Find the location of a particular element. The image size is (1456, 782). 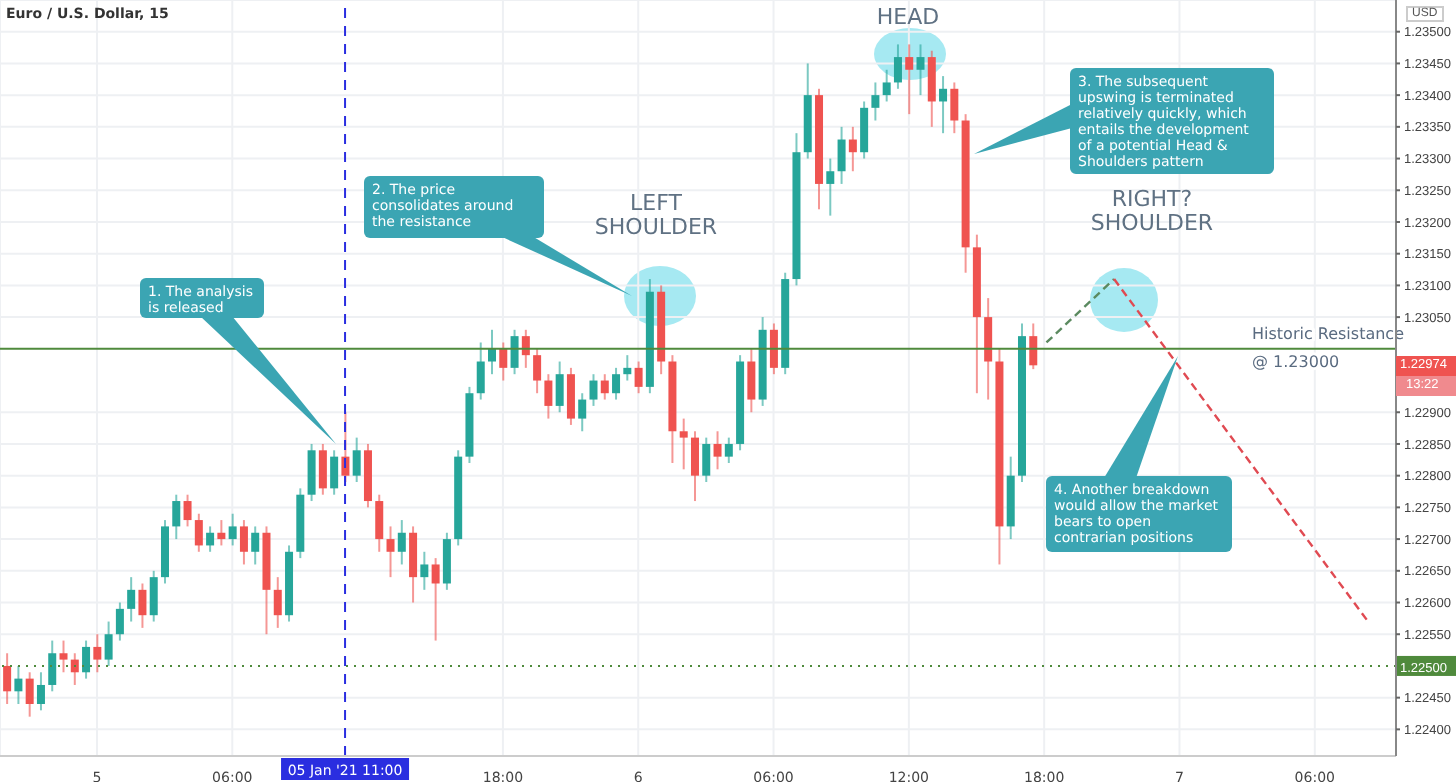

annotation: LEFT SHOULDER is located at coordinates (656, 215).